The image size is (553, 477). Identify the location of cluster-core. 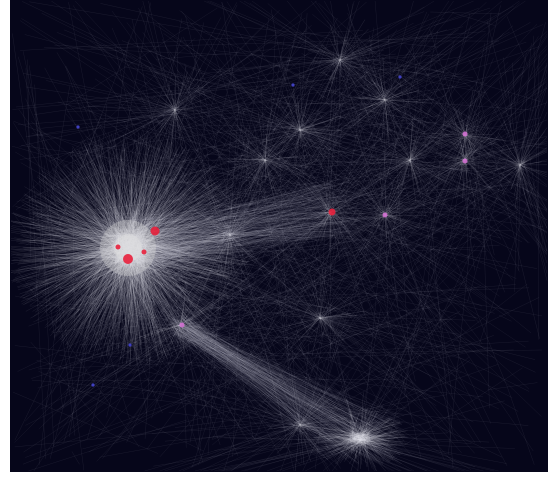
(128, 248).